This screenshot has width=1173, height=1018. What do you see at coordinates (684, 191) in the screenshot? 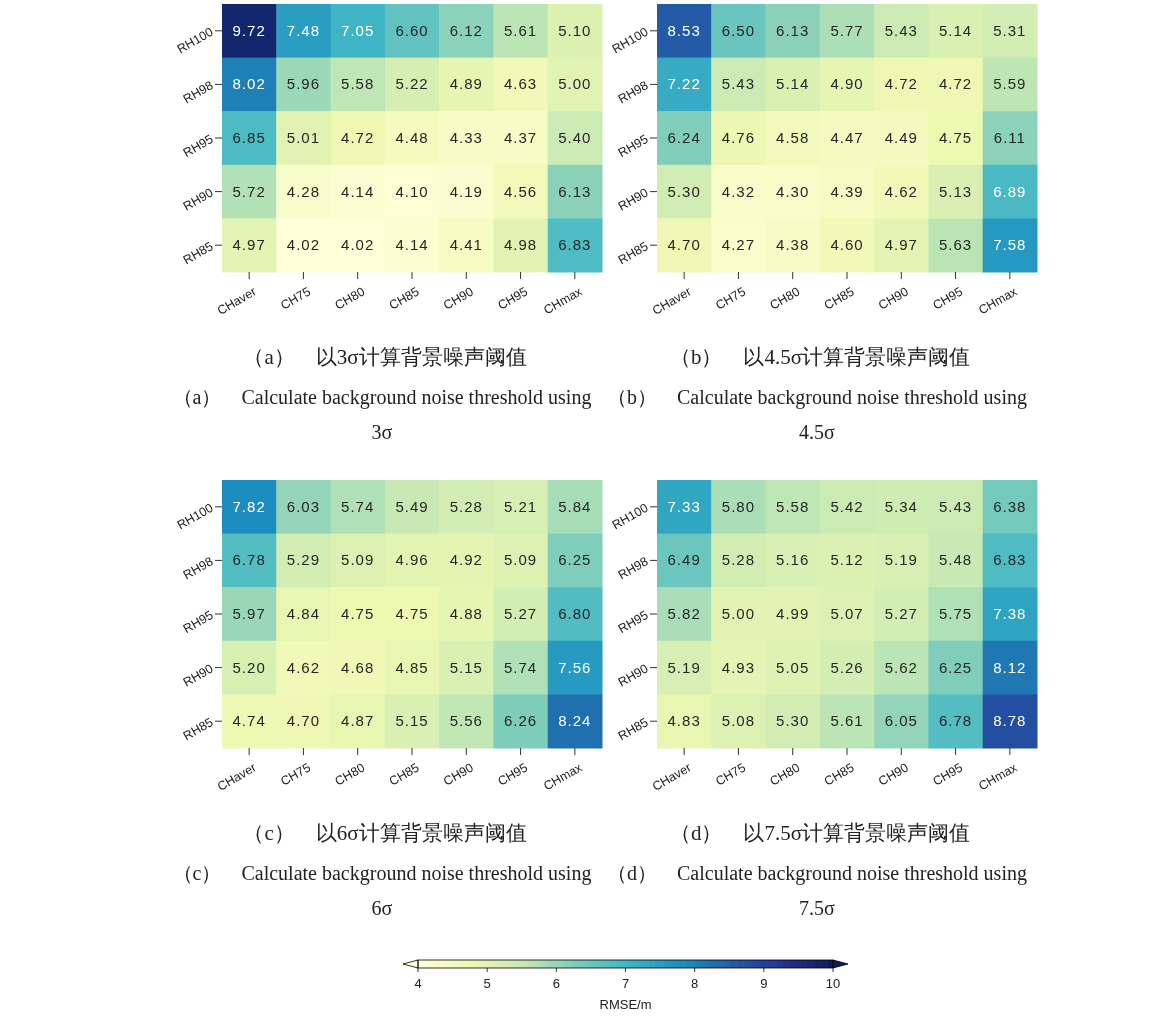
I see `data-label: 5.30` at bounding box center [684, 191].